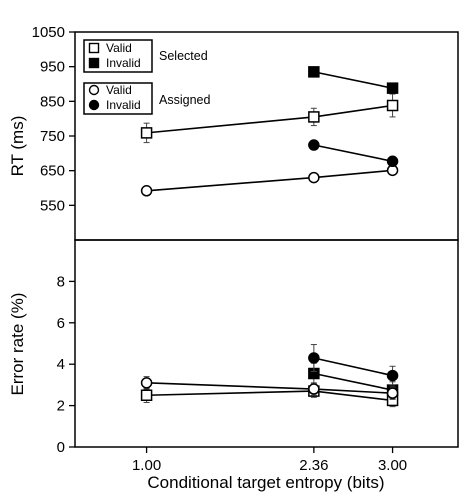 The width and height of the screenshot is (474, 503). Describe the element at coordinates (17, 146) in the screenshot. I see `top-y-axis-title: RT (ms)` at that location.